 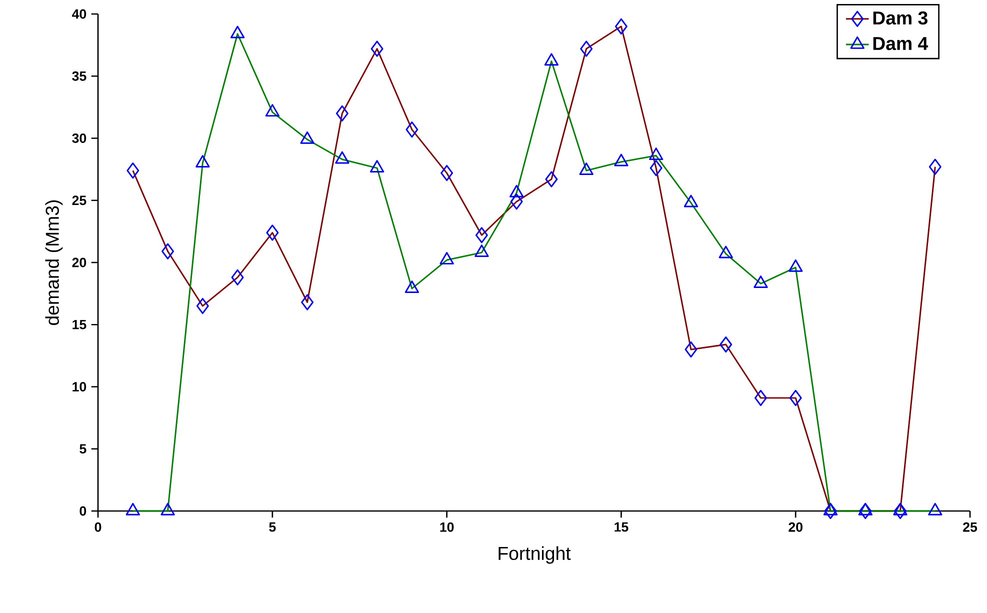 I want to click on x-tick-label: 20, so click(x=795, y=527).